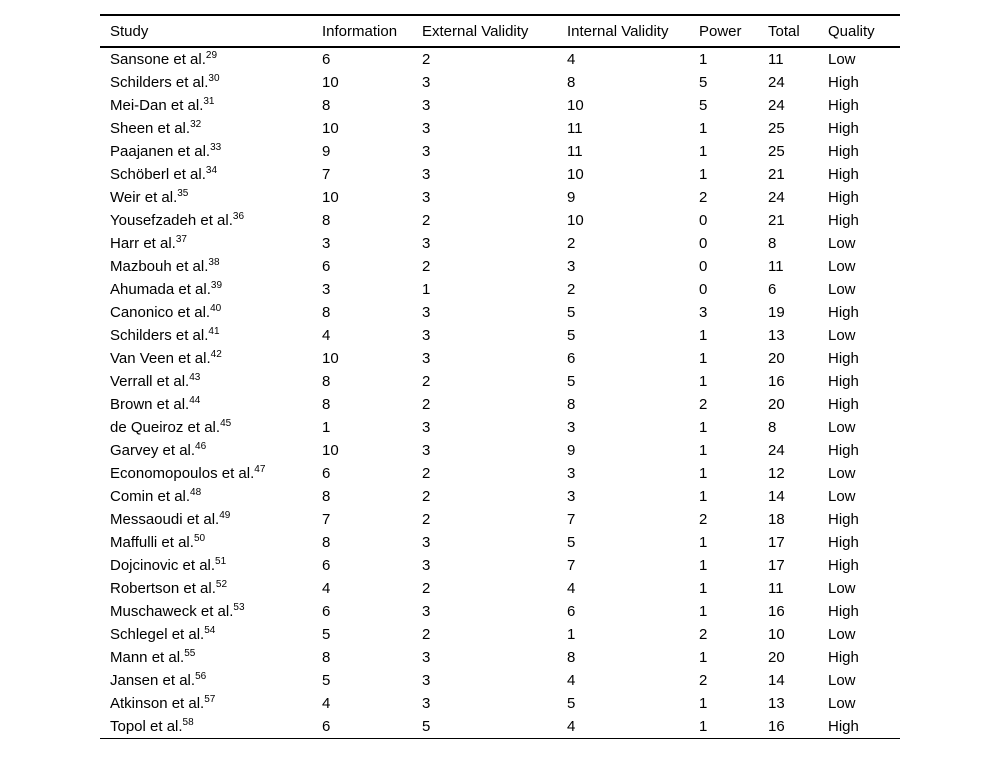 Image resolution: width=1000 pixels, height=760 pixels. I want to click on cell-information: 1, so click(326, 427).